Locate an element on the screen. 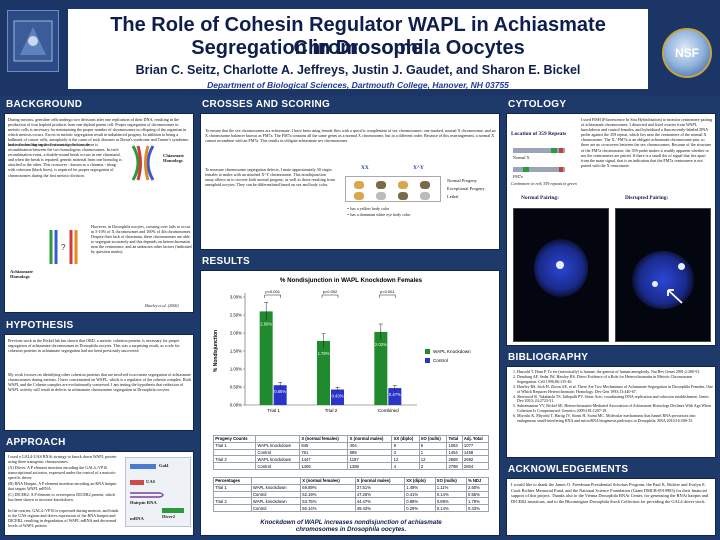 This screenshot has width=720, height=540. counts-table-header-cell: XX (diplo) is located at coordinates (405, 439).